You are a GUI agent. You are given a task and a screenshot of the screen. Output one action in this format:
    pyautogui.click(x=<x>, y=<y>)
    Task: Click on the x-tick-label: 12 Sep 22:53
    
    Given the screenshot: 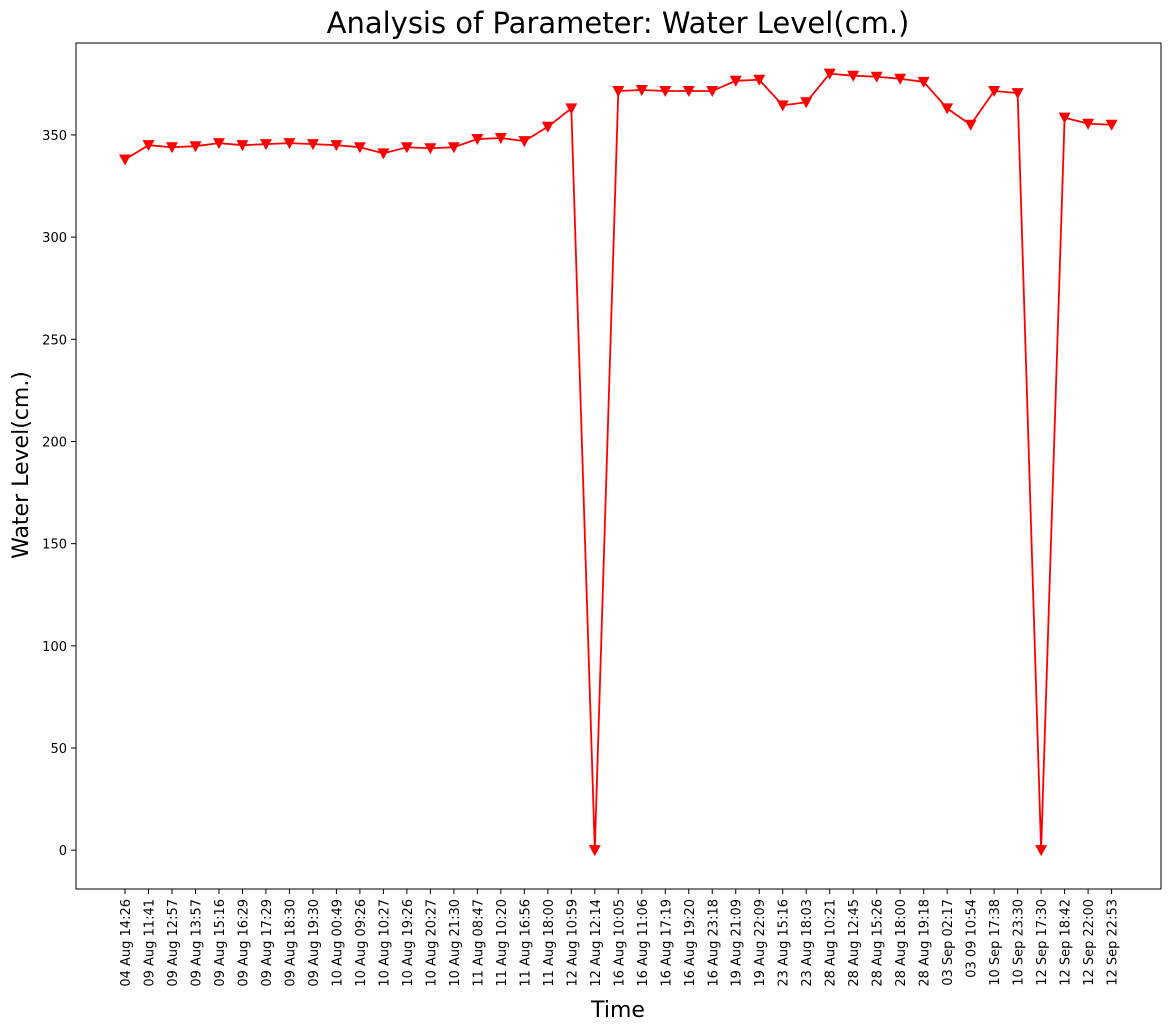 What is the action you would take?
    pyautogui.click(x=1113, y=942)
    